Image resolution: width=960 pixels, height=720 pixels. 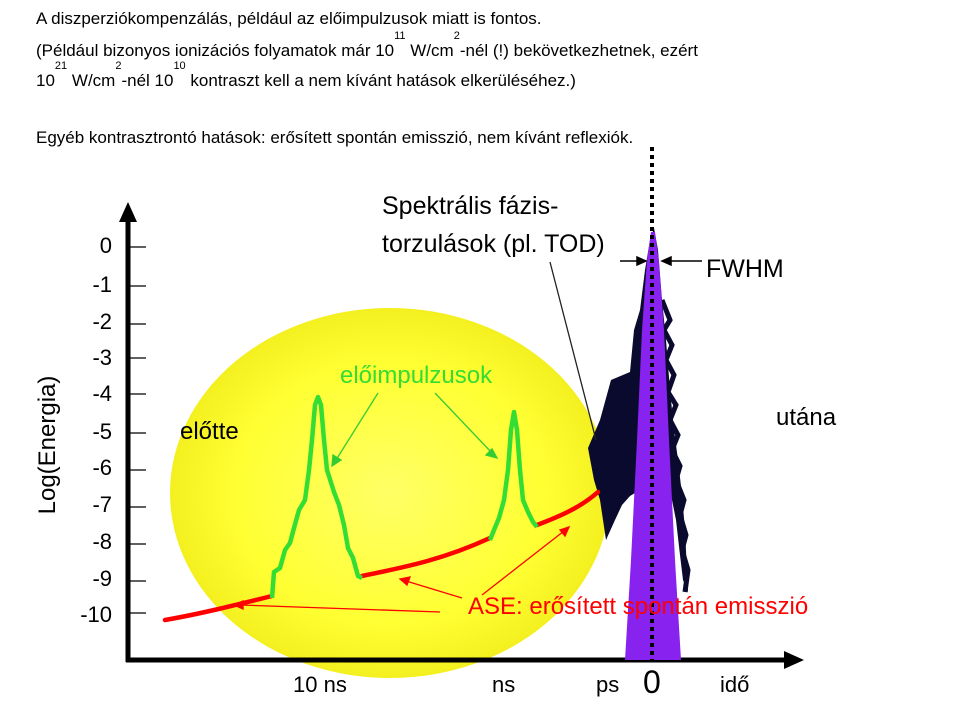 I want to click on x-axis-label: idő, so click(x=735, y=684).